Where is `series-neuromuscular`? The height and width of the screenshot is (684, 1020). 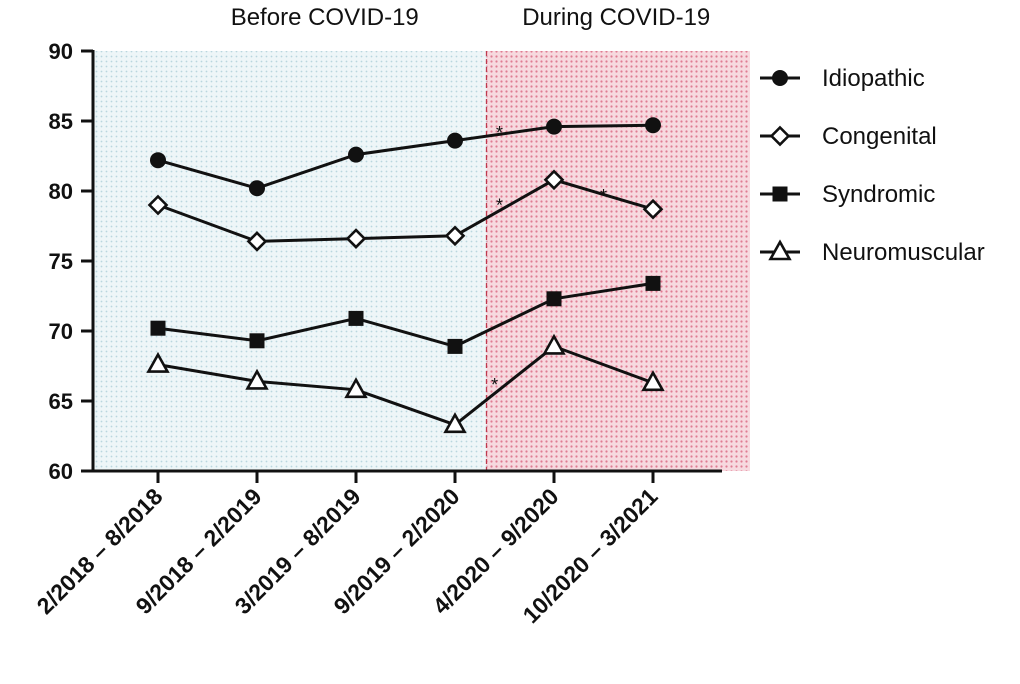
series-neuromuscular is located at coordinates (405, 383).